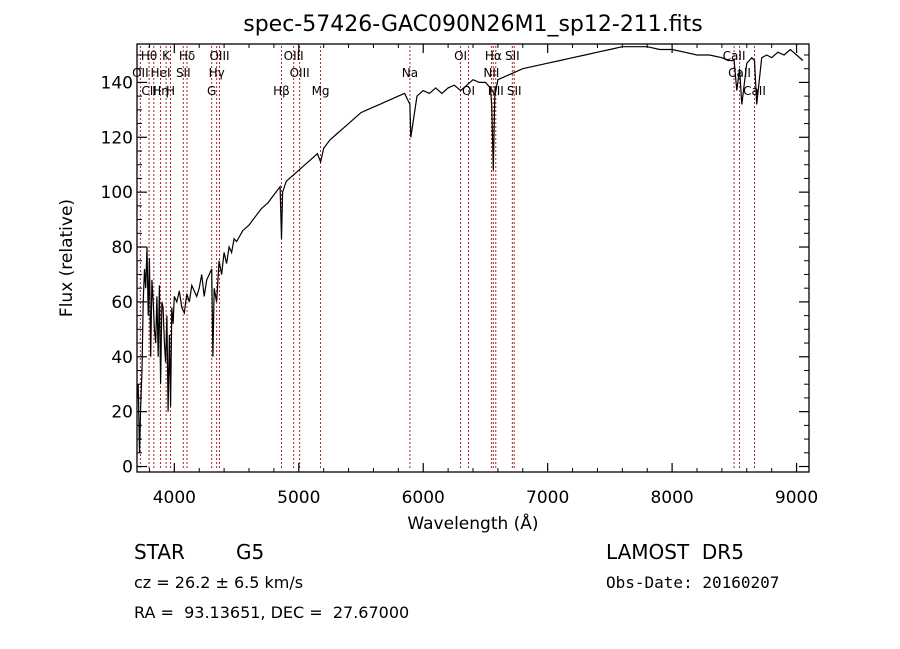  I want to click on line-label: H, so click(170, 91).